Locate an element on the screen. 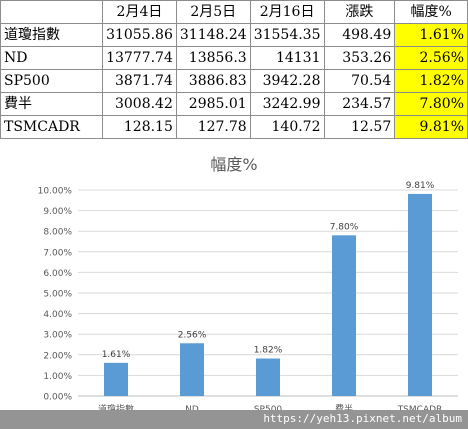 Image resolution: width=468 pixels, height=429 pixels. y-tick-label: 8.00% is located at coordinates (57, 233).